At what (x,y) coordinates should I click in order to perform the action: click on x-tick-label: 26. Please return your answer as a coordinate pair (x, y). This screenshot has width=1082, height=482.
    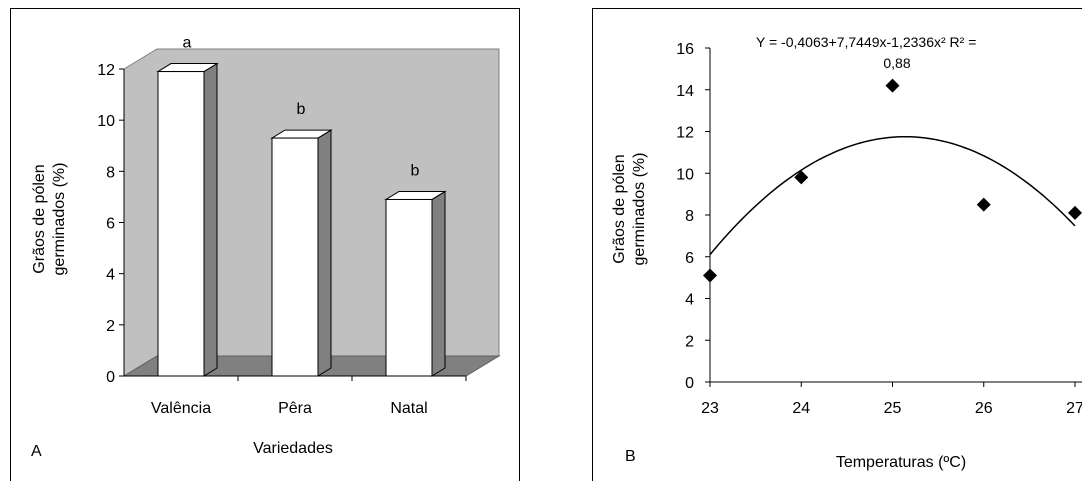
    Looking at the image, I should click on (984, 408).